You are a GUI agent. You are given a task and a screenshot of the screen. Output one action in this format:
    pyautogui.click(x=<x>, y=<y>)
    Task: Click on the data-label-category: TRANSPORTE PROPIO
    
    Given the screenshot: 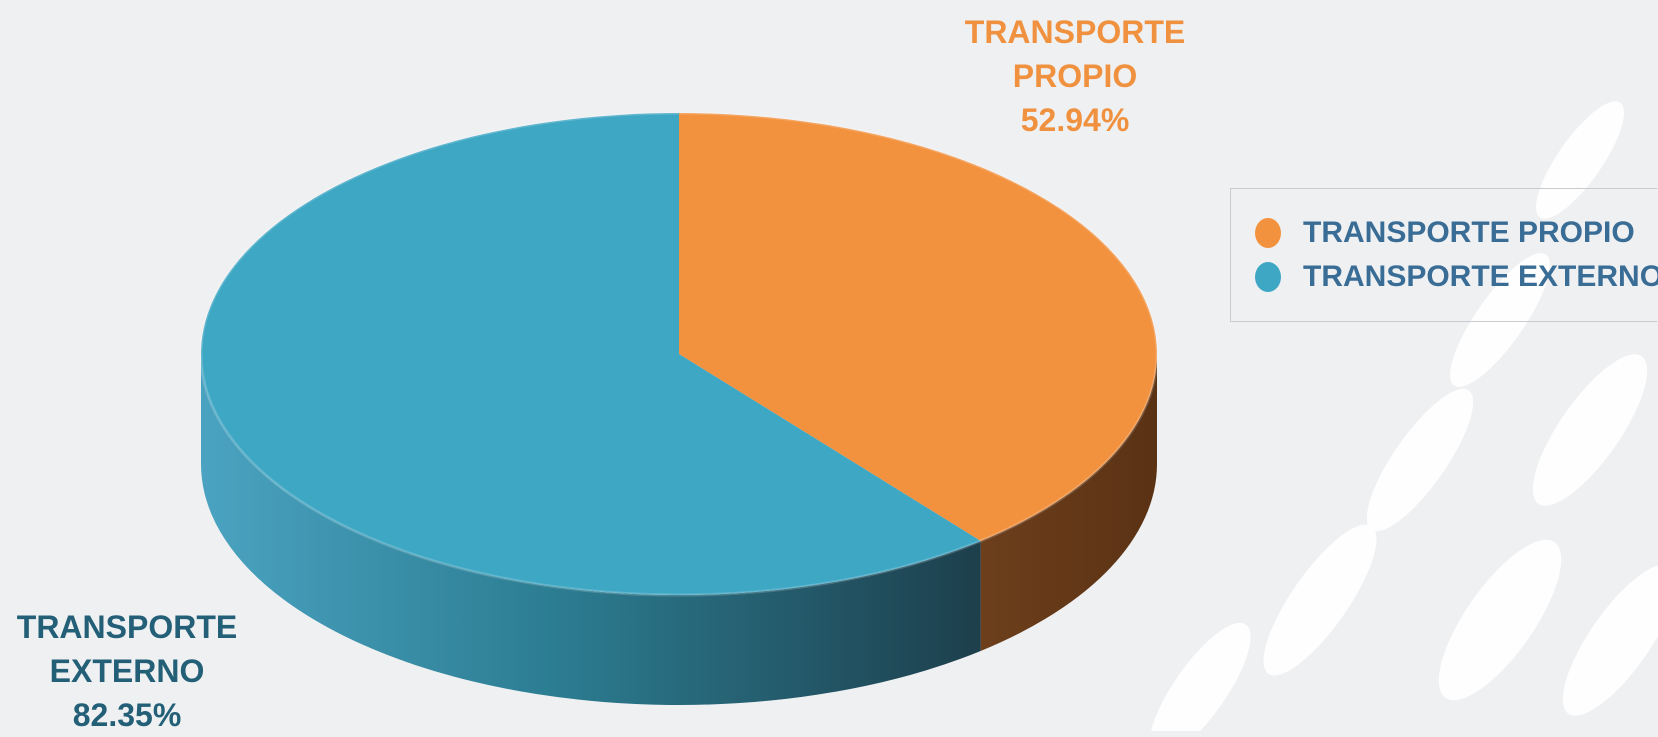 What is the action you would take?
    pyautogui.click(x=1075, y=54)
    